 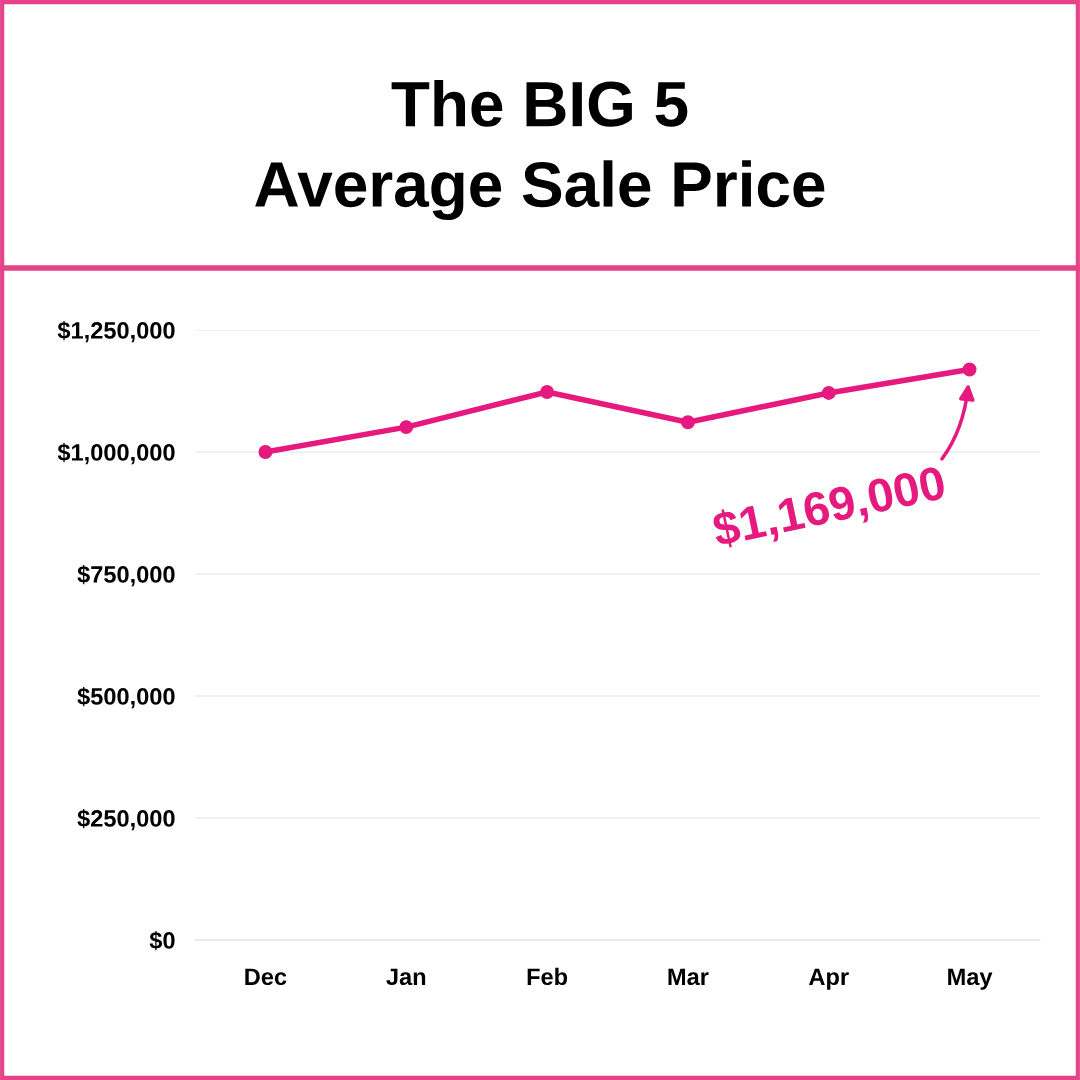 What do you see at coordinates (266, 977) in the screenshot?
I see `x-tick-label: Dec` at bounding box center [266, 977].